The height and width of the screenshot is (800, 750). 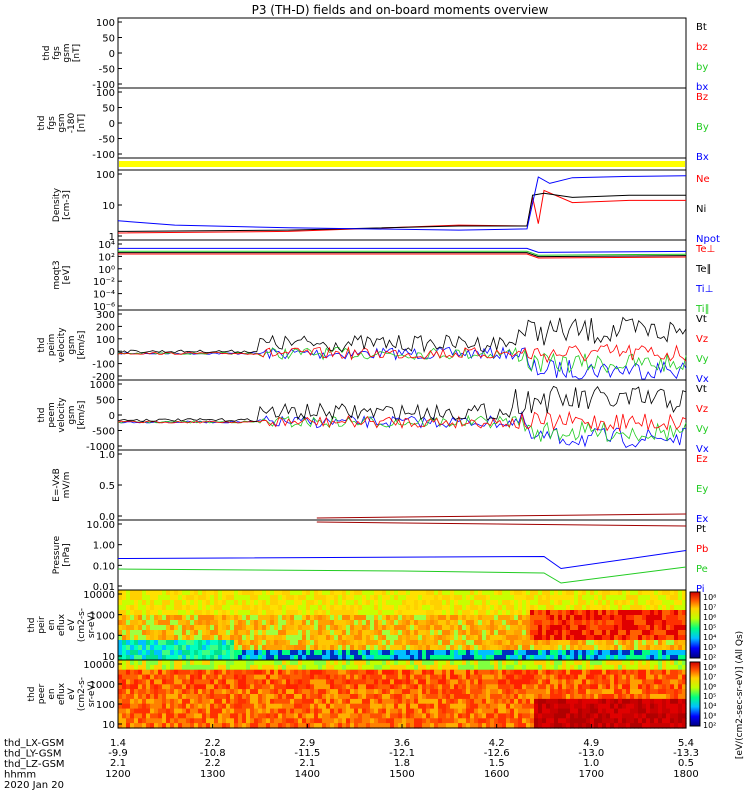 I want to click on y-axis-label: velocity, so click(x=62, y=415).